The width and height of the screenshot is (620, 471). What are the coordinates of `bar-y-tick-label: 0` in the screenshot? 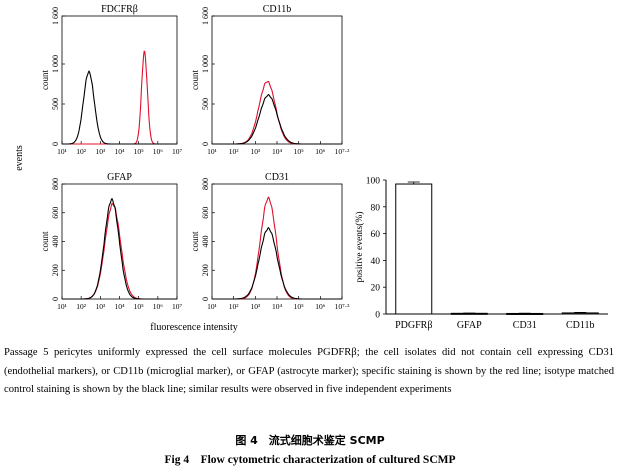 It's located at (377, 316).